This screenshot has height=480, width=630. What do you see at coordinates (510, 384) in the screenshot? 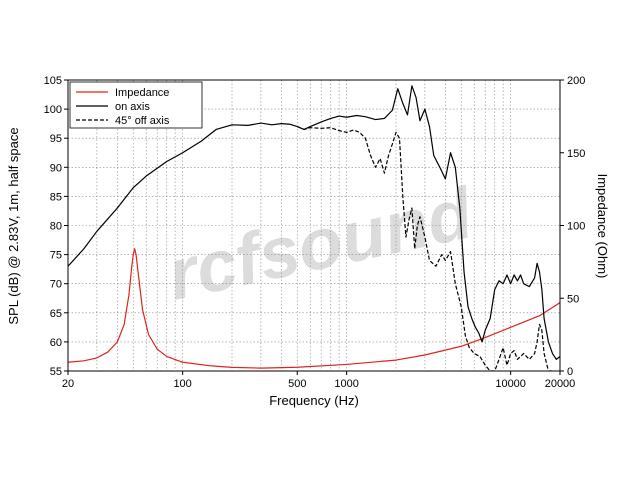
I see `x-tick-label: 10000` at bounding box center [510, 384].